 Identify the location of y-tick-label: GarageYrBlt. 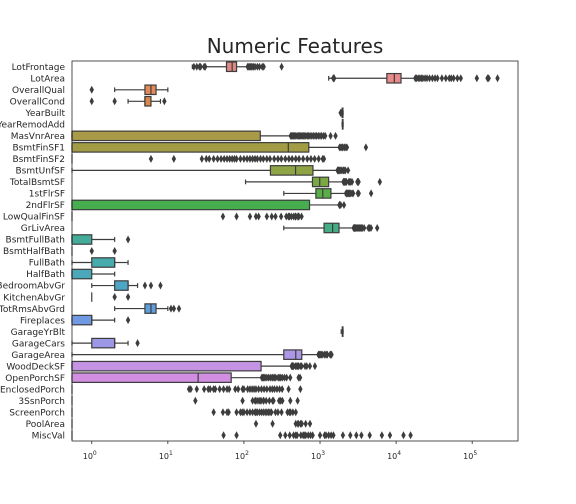
(38, 333).